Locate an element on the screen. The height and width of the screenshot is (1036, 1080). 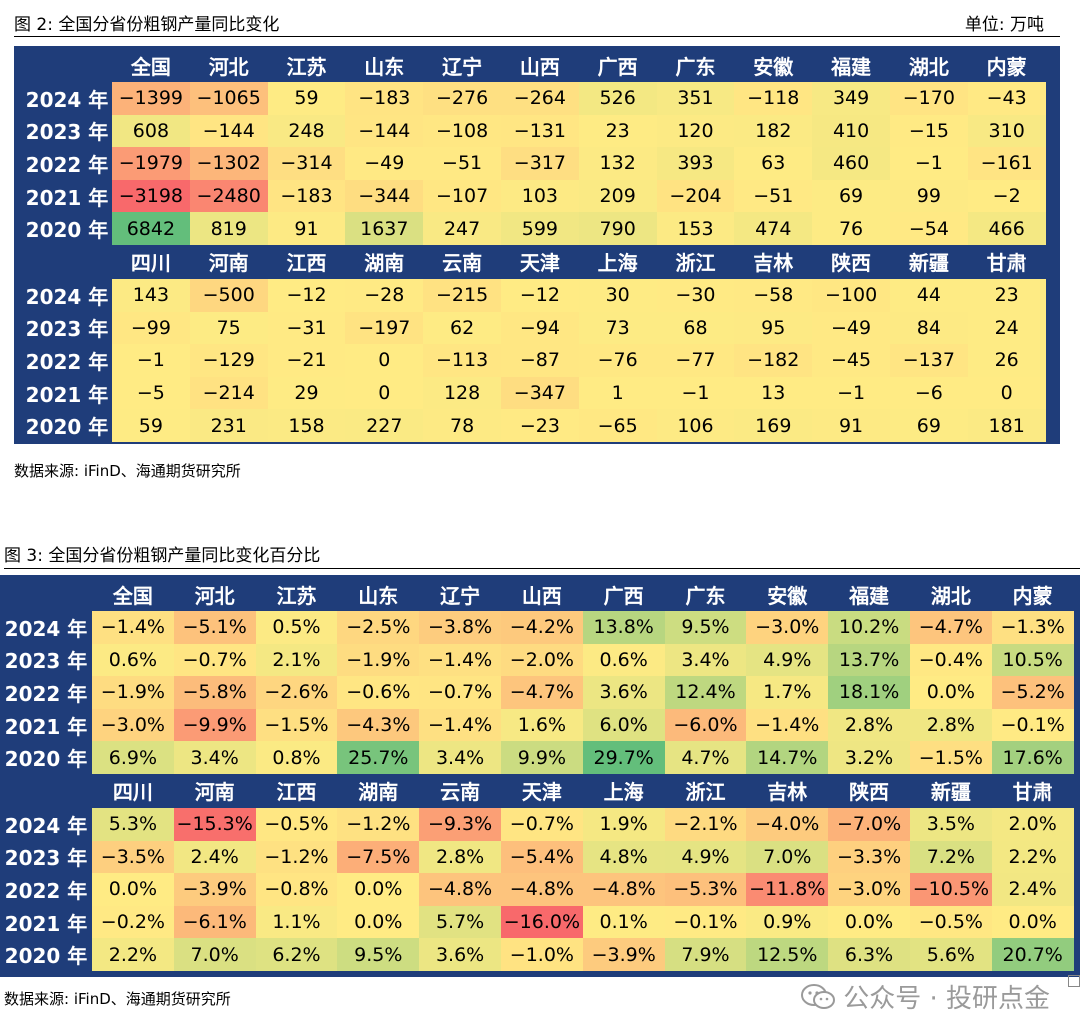
heatmap-cell: 0.1% is located at coordinates (623, 922).